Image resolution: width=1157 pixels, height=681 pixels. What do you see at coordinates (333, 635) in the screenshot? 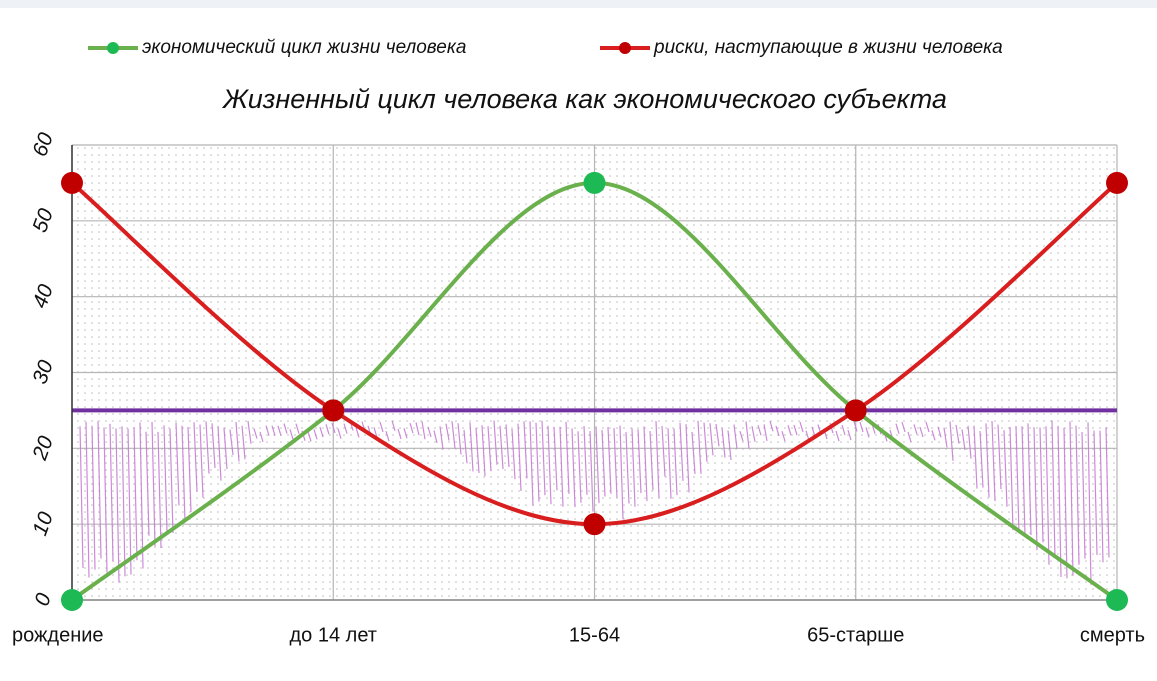
I see `x-tick-label: до 14 лет` at bounding box center [333, 635].